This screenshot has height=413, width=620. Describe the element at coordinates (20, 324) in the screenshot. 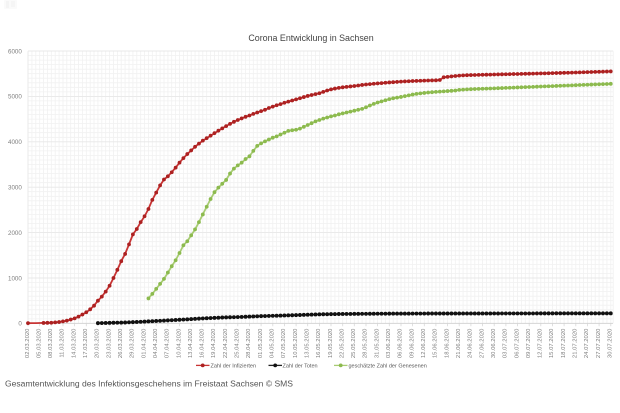

I see `svg-text: 0` at that location.